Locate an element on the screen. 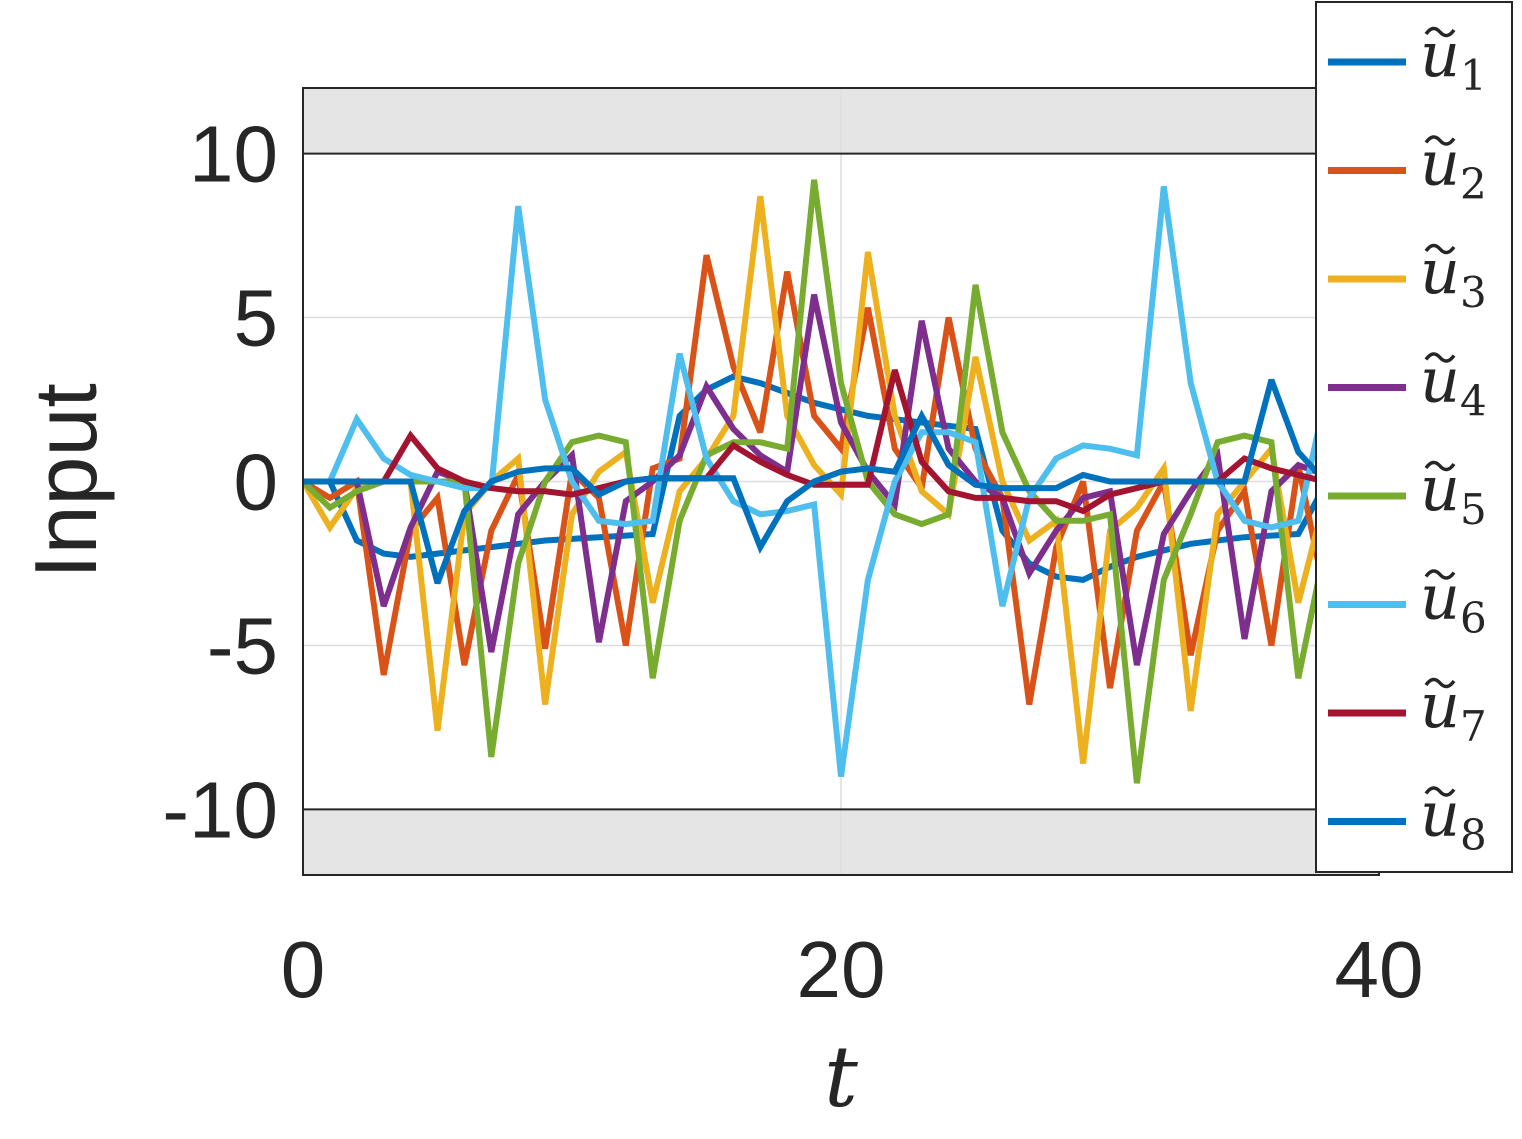 This screenshot has width=1522, height=1139. y-axis-label: Input is located at coordinates (65, 481).